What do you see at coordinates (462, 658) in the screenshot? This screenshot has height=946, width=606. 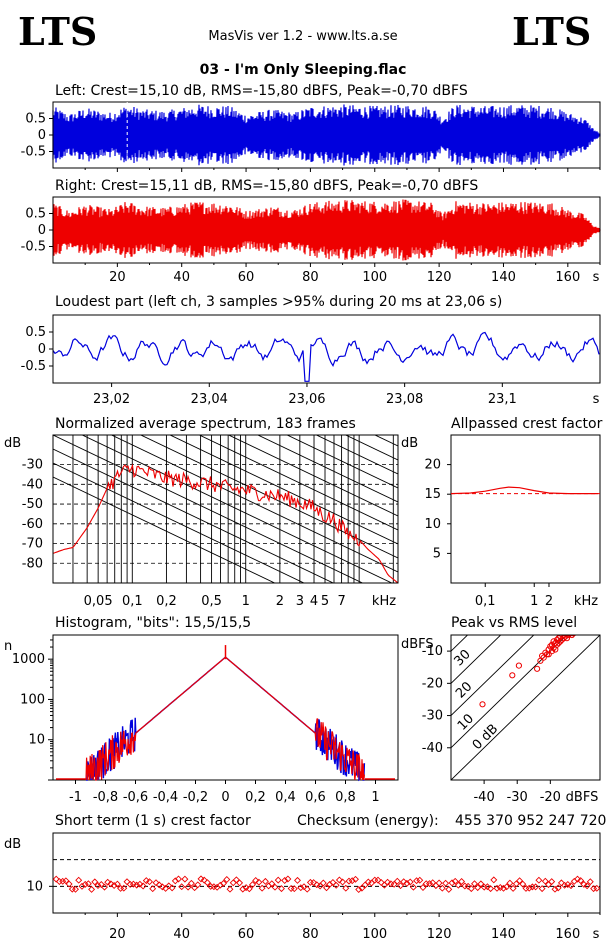 I see `peak-rms-crest-label: 30` at bounding box center [462, 658].